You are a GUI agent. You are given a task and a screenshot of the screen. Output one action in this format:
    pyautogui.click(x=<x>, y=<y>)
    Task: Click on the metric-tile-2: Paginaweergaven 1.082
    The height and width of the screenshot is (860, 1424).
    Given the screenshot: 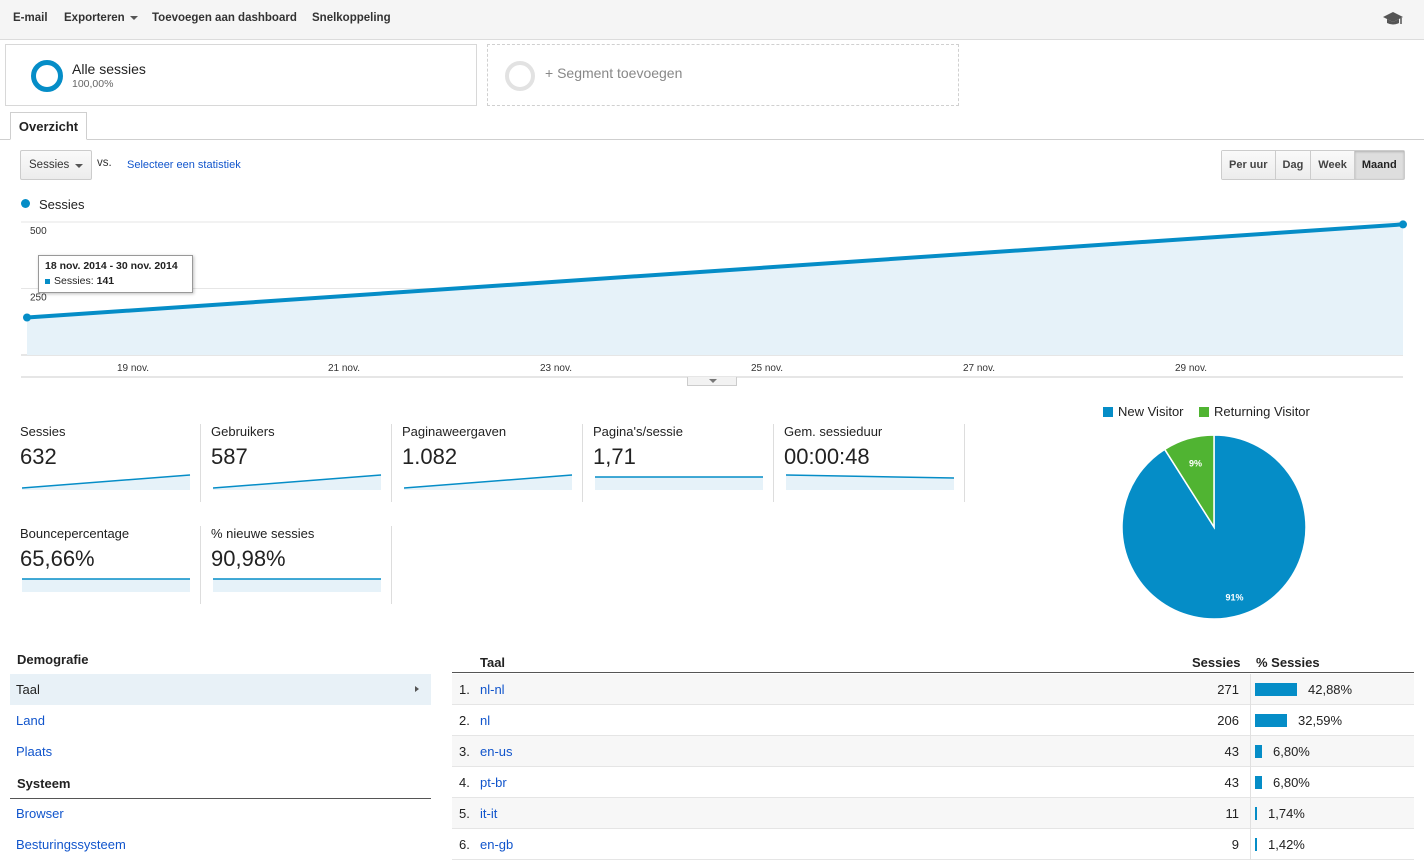 What is the action you would take?
    pyautogui.click(x=497, y=463)
    